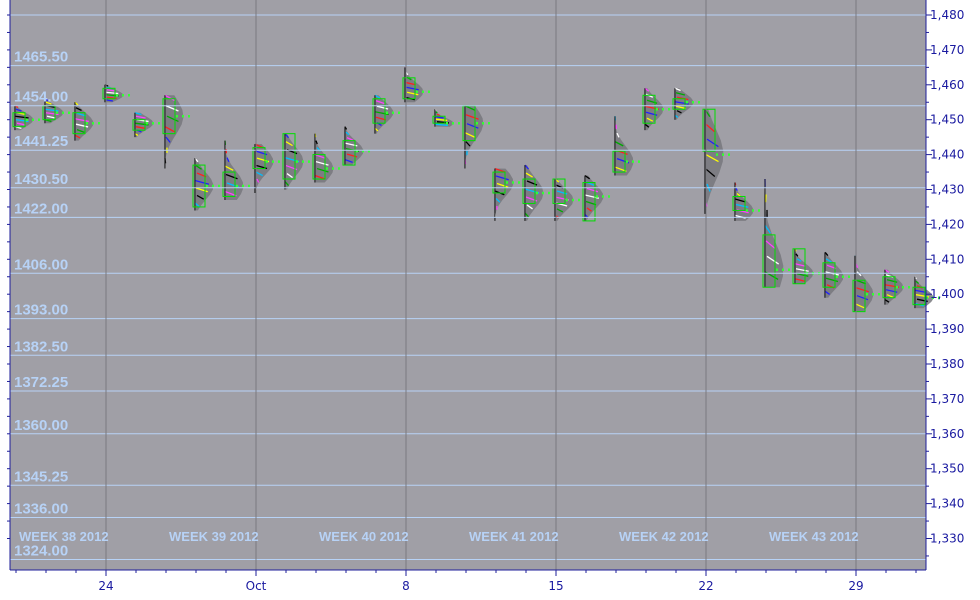  I want to click on price-level-label: 1465.50, so click(41, 57).